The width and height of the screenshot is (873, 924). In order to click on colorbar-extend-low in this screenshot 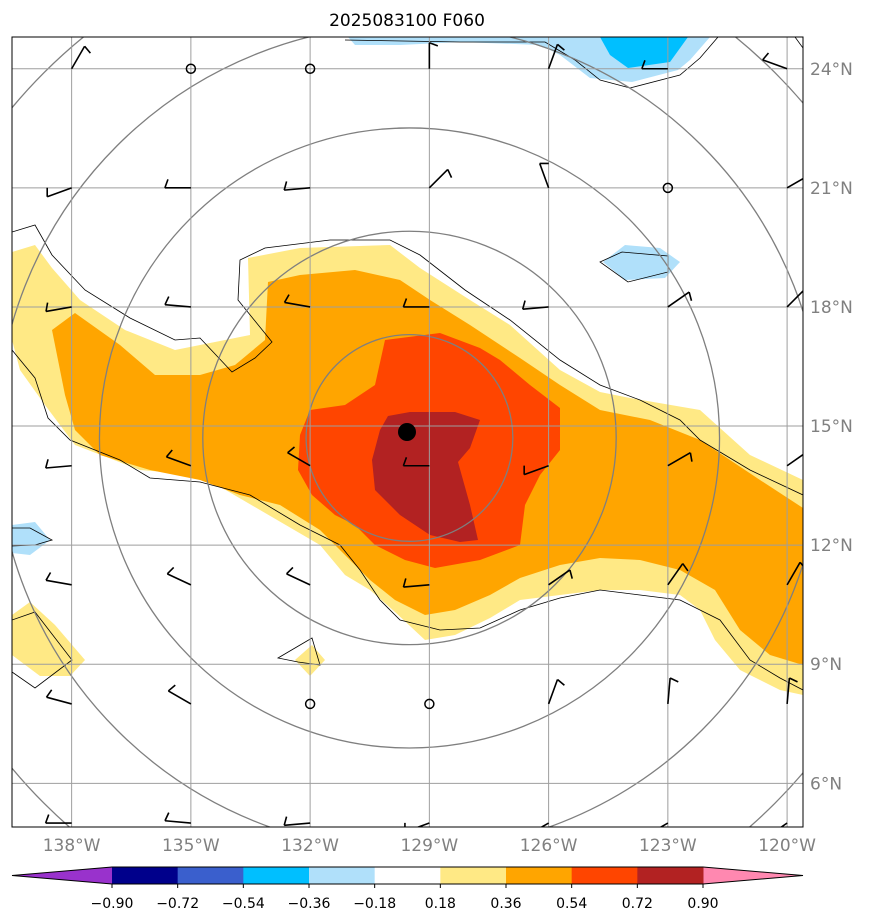, I will do `click(62, 875)`.